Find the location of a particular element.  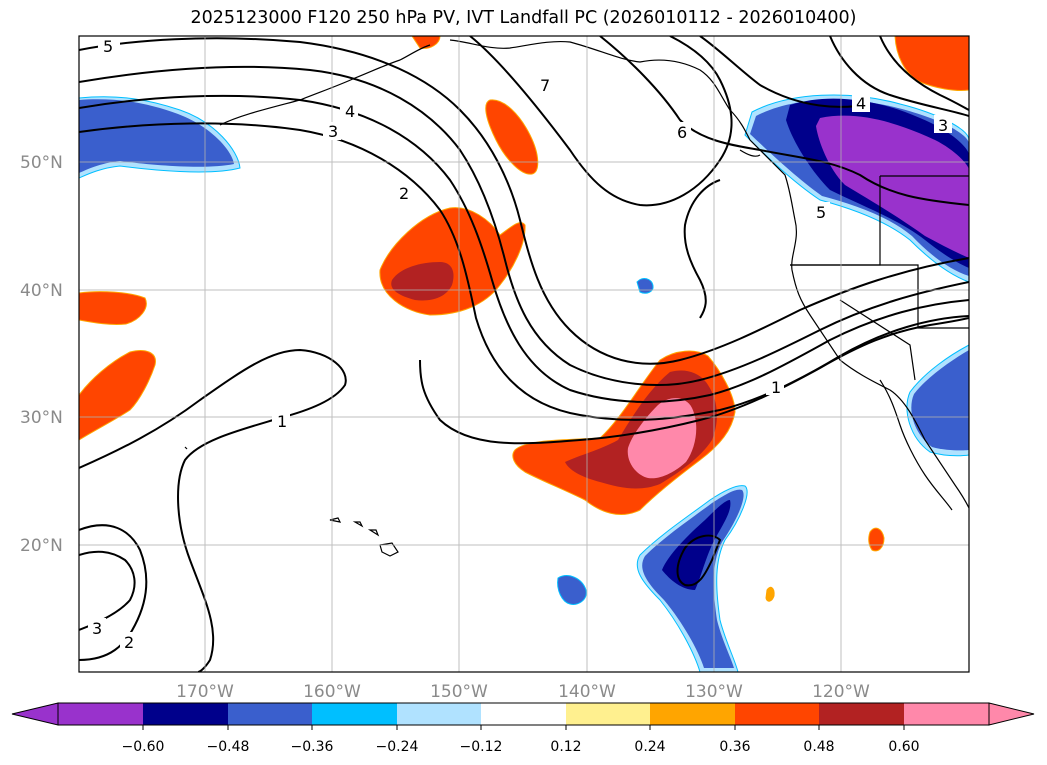

colorbar-outline is located at coordinates (523, 714).